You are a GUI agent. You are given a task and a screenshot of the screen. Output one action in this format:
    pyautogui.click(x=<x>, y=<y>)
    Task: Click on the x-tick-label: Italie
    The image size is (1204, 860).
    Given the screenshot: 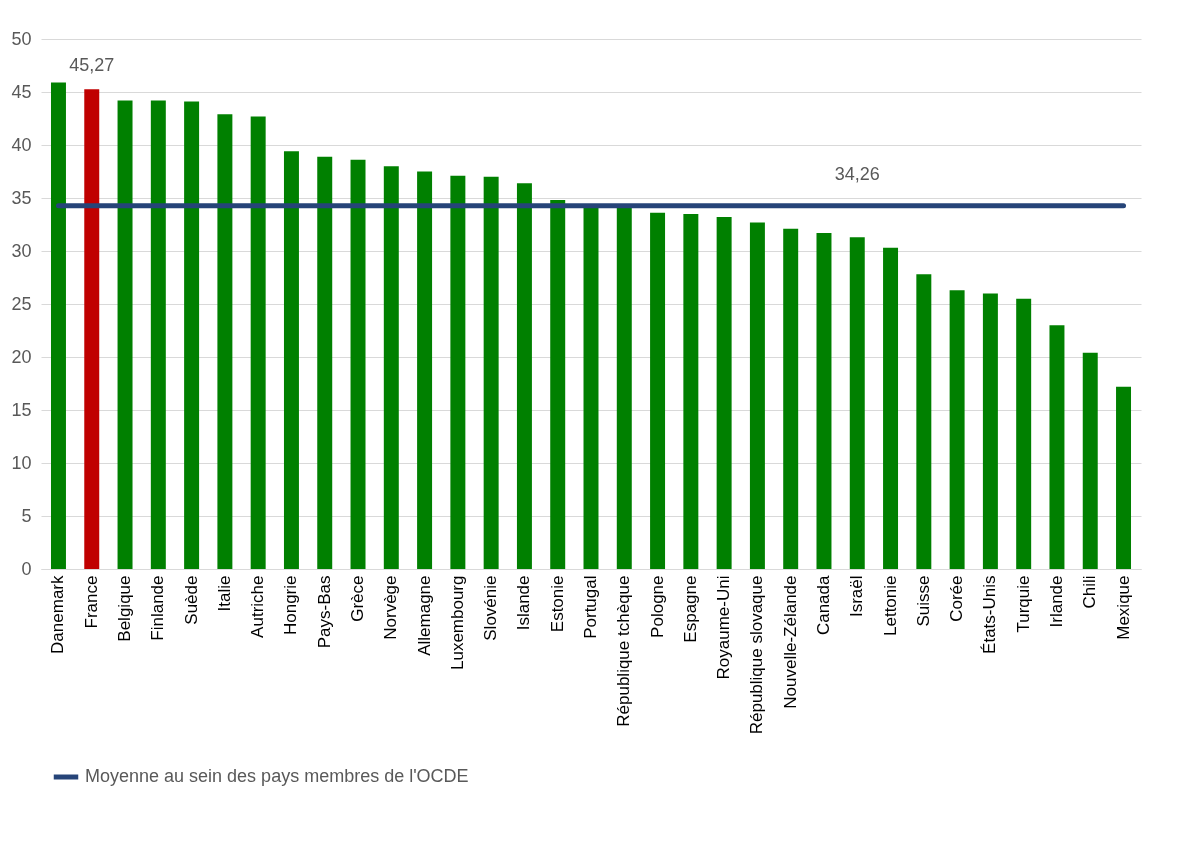 What is the action you would take?
    pyautogui.click(x=224, y=593)
    